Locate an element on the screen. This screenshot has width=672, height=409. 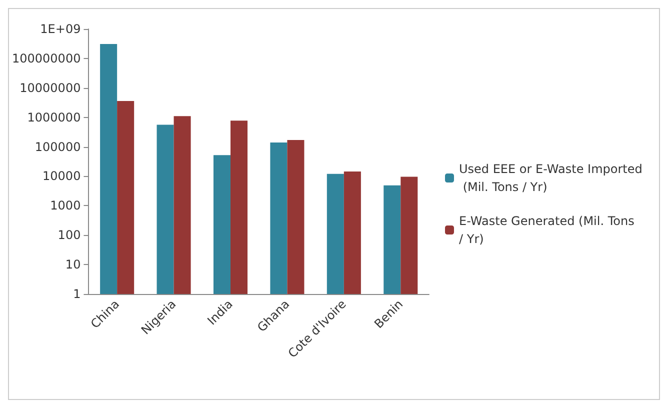
legend-label: Used EEE or E-Waste Imported (Mil. Tons / Yr) is located at coordinates (550, 178).